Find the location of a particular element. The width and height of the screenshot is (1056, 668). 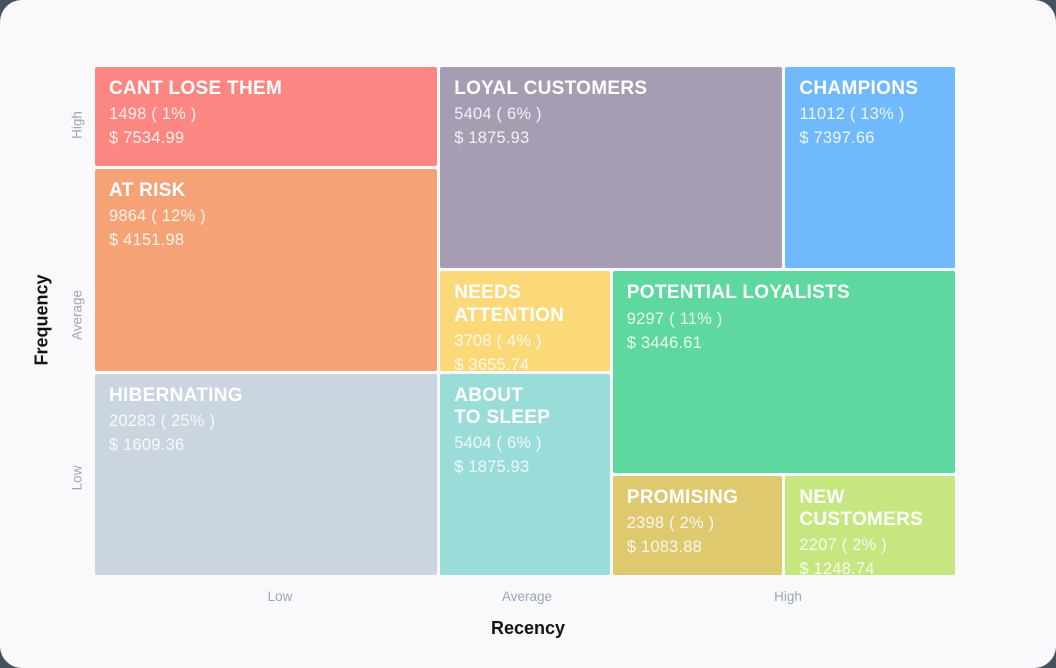

x-tick-average: Average is located at coordinates (527, 596).